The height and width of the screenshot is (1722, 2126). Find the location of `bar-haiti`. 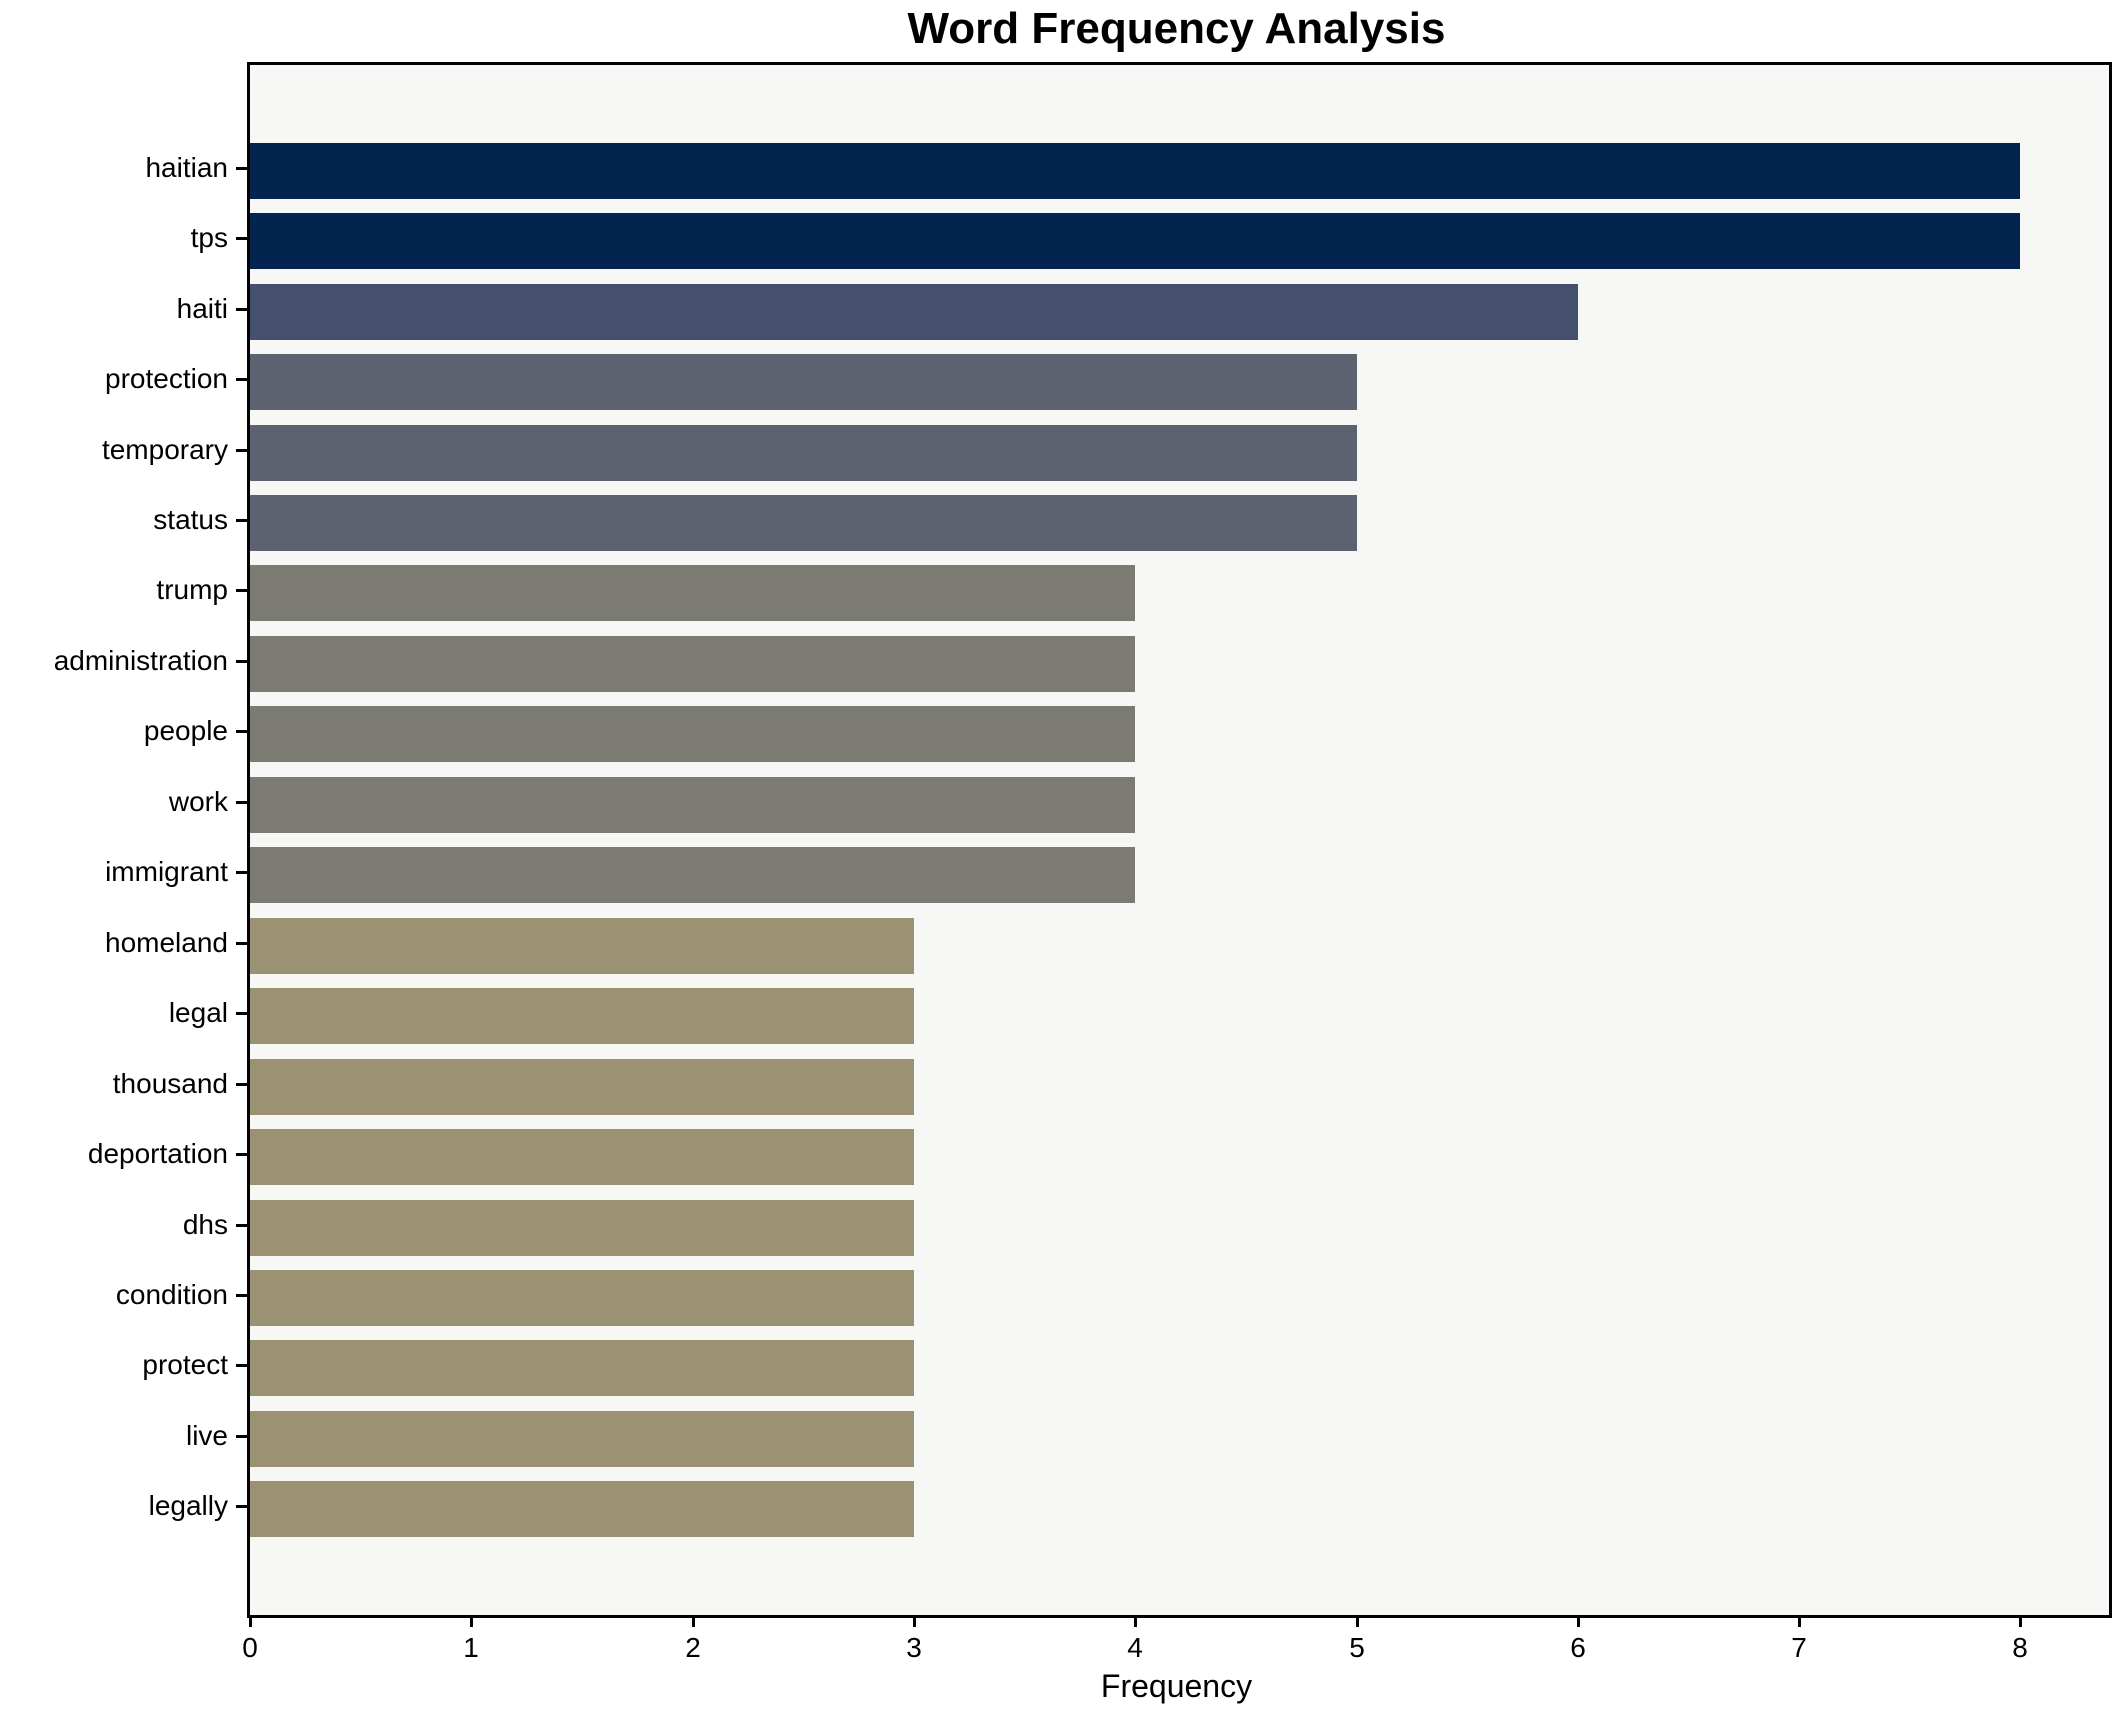

bar-haiti is located at coordinates (914, 312).